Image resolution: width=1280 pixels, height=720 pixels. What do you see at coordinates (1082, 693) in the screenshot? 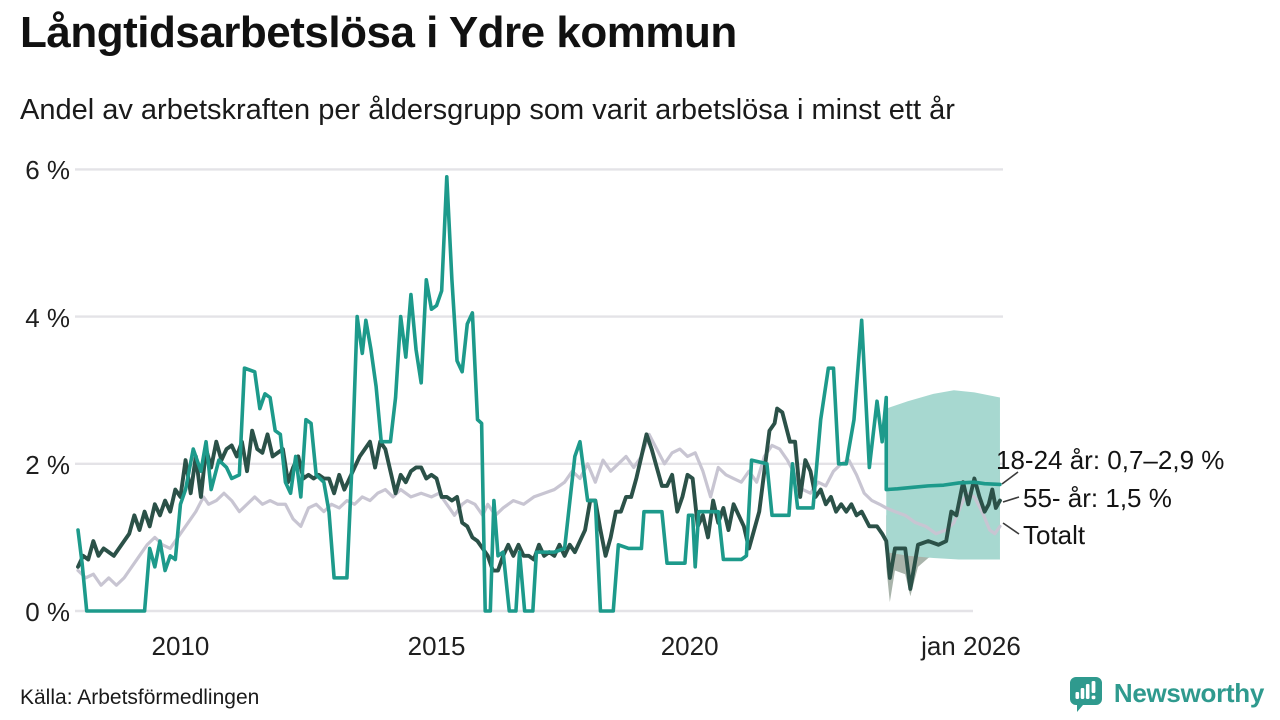
I see `bar-medium` at bounding box center [1082, 693].